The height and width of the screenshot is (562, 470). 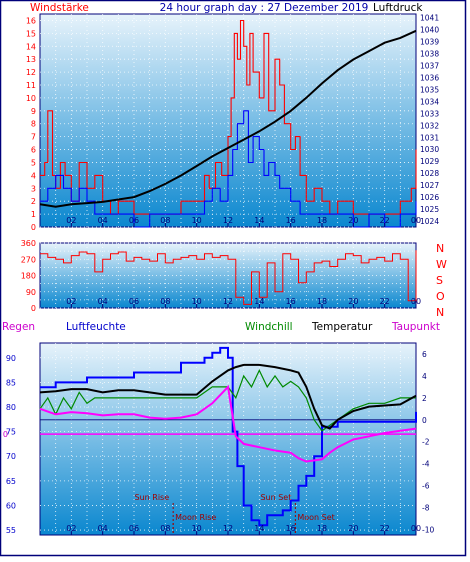 What do you see at coordinates (71, 528) in the screenshot?
I see `panel3-xtick-label: 02` at bounding box center [71, 528].